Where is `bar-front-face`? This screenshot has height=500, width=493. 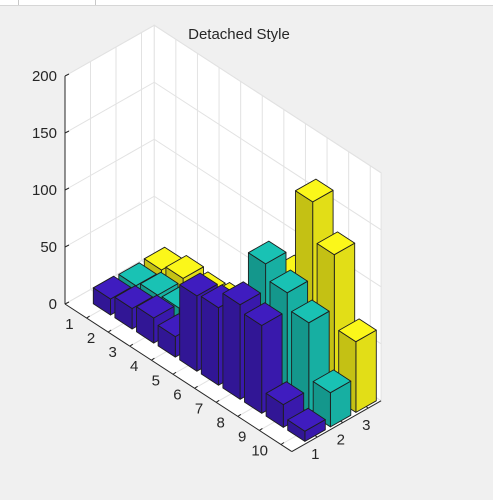 bar-front-face is located at coordinates (366, 371).